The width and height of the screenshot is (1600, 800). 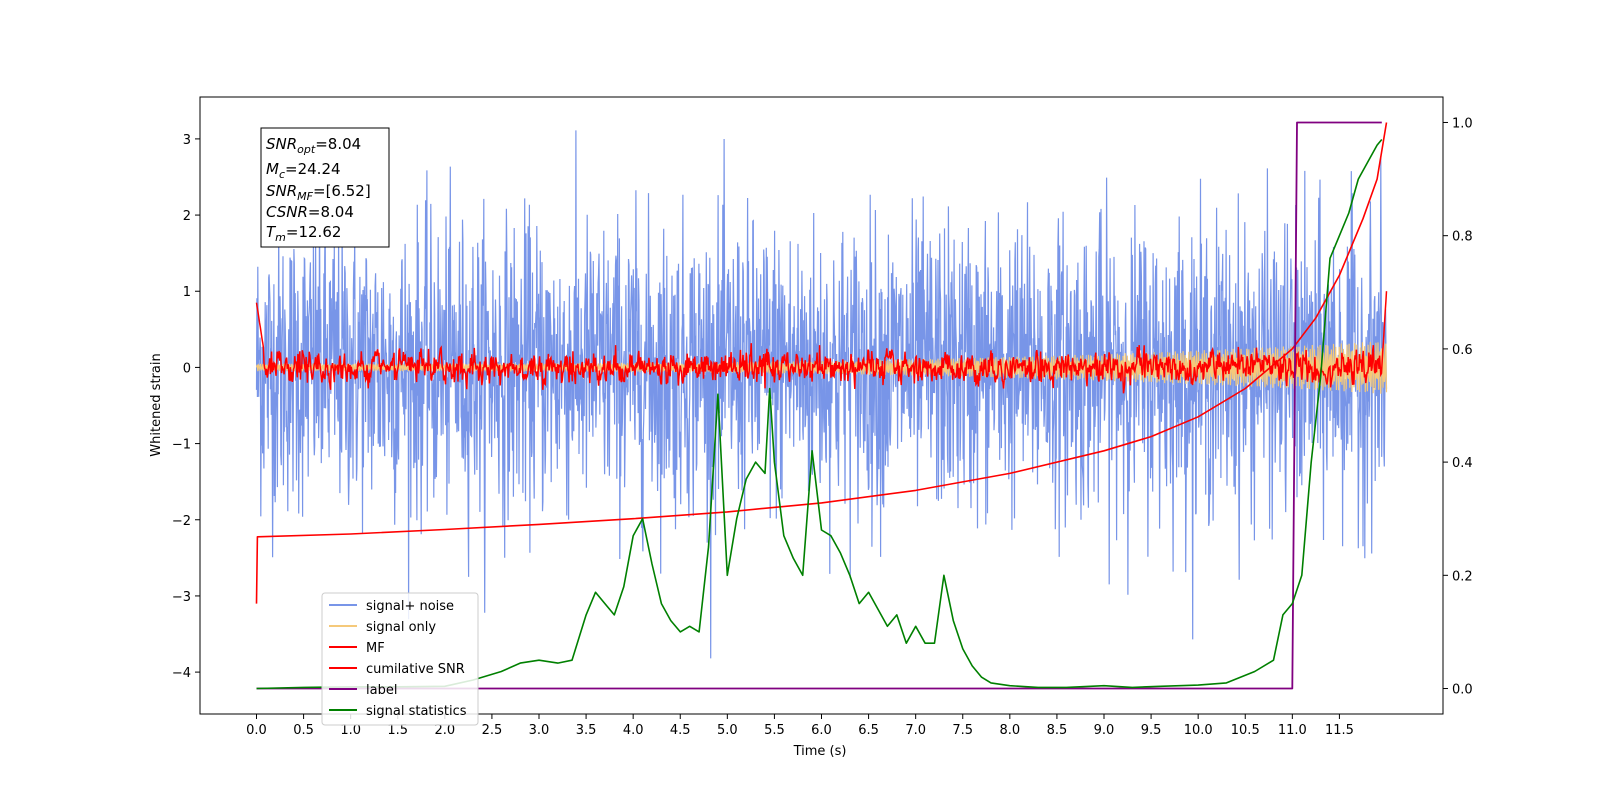 What do you see at coordinates (1198, 730) in the screenshot?
I see `x-tick-label: 10.0` at bounding box center [1198, 730].